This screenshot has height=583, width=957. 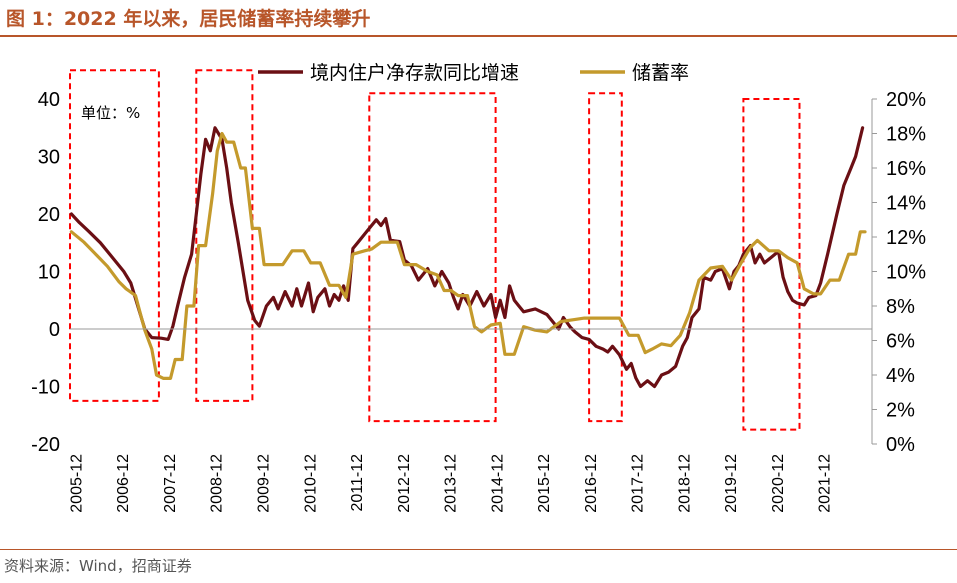 What do you see at coordinates (264, 483) in the screenshot?
I see `x-axis-tick: 2009-12` at bounding box center [264, 483].